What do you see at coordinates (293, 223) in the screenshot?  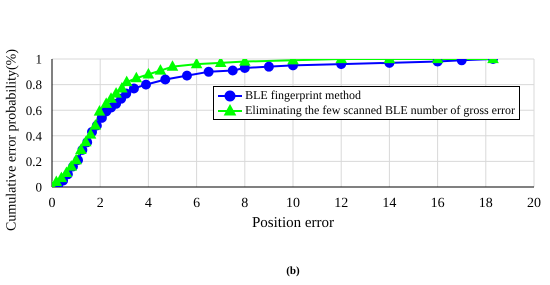 I see `x-axis-title: Position error` at bounding box center [293, 223].